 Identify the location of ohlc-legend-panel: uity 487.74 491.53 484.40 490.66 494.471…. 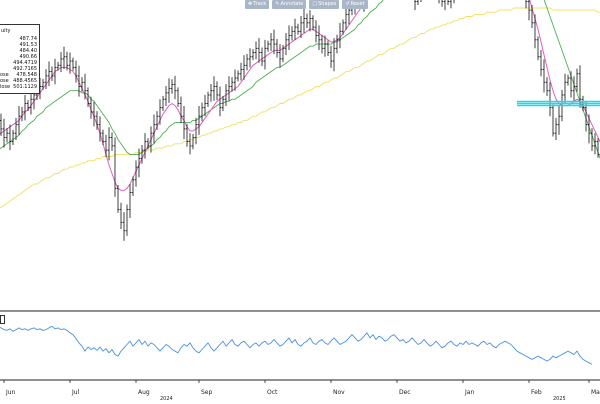
(20, 59).